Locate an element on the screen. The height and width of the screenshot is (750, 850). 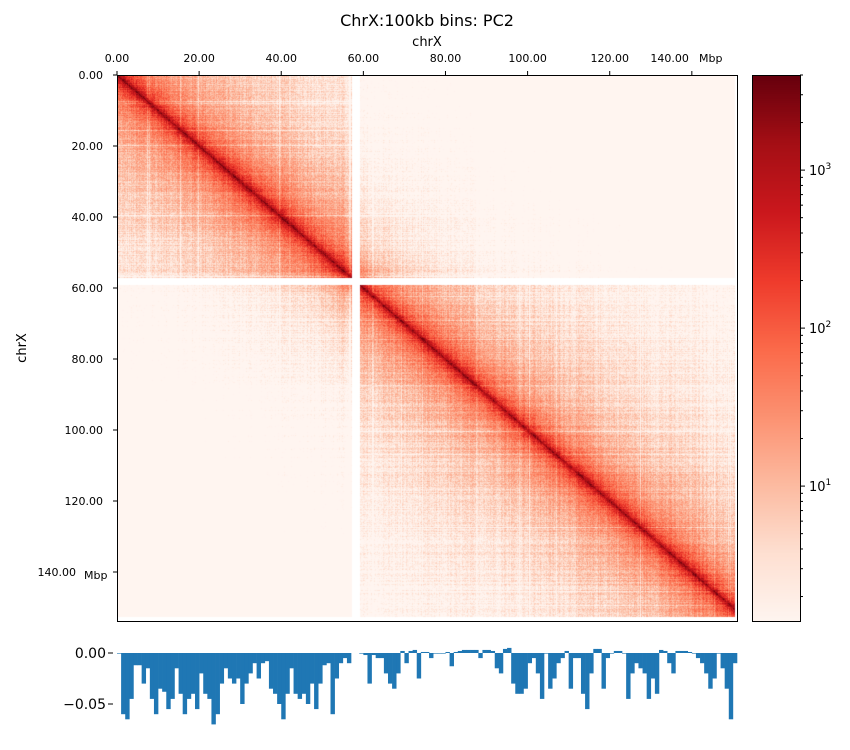
chart-title: ChrX:100kb bins: PC2 is located at coordinates (427, 20).